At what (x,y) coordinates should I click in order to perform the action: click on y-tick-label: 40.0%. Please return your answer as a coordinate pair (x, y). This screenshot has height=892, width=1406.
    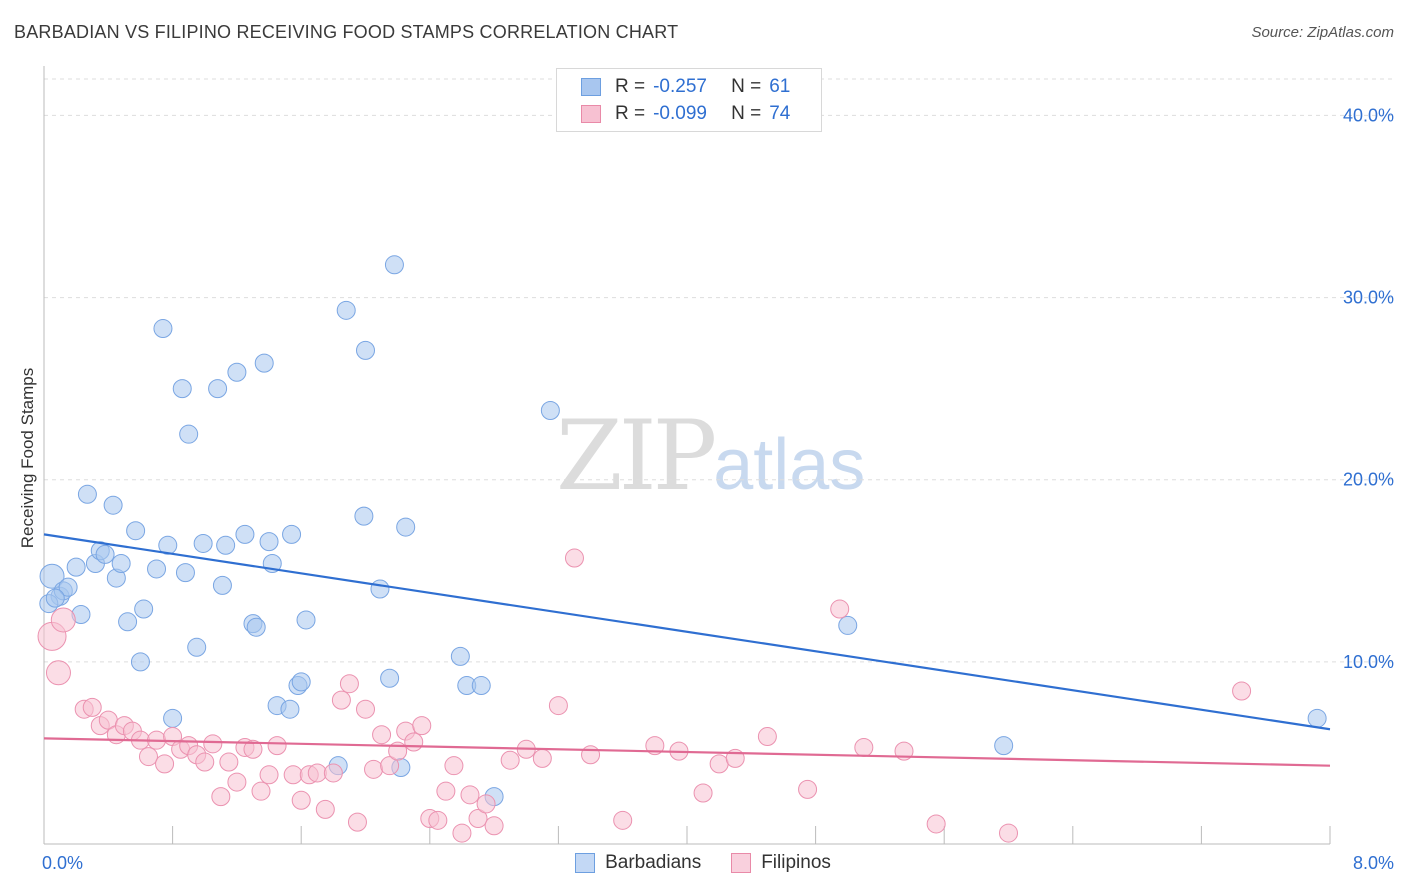
    Looking at the image, I should click on (1368, 115).